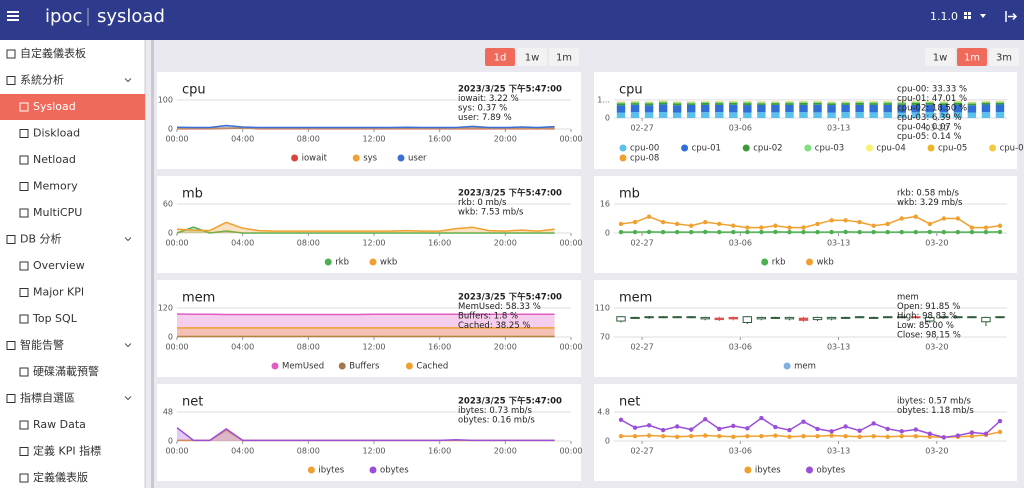 The image size is (1024, 492). I want to click on legend-label: cpu-02, so click(767, 149).